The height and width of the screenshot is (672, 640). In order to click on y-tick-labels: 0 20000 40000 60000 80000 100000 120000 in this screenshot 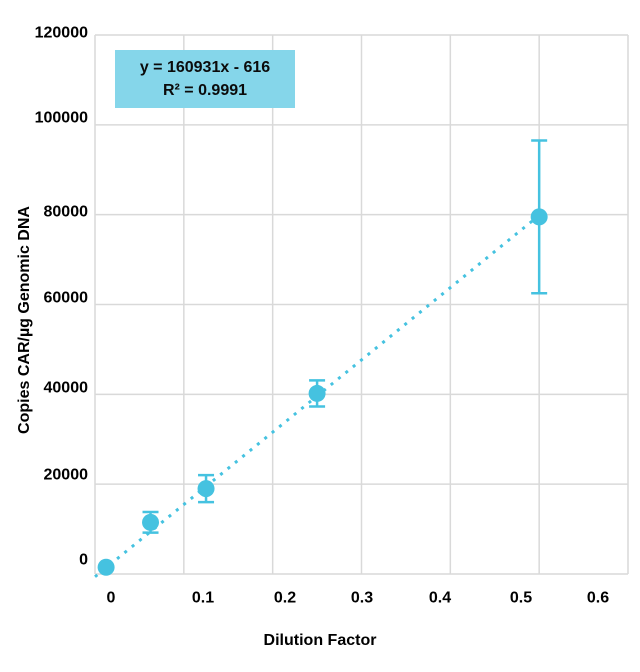, I will do `click(61, 297)`.